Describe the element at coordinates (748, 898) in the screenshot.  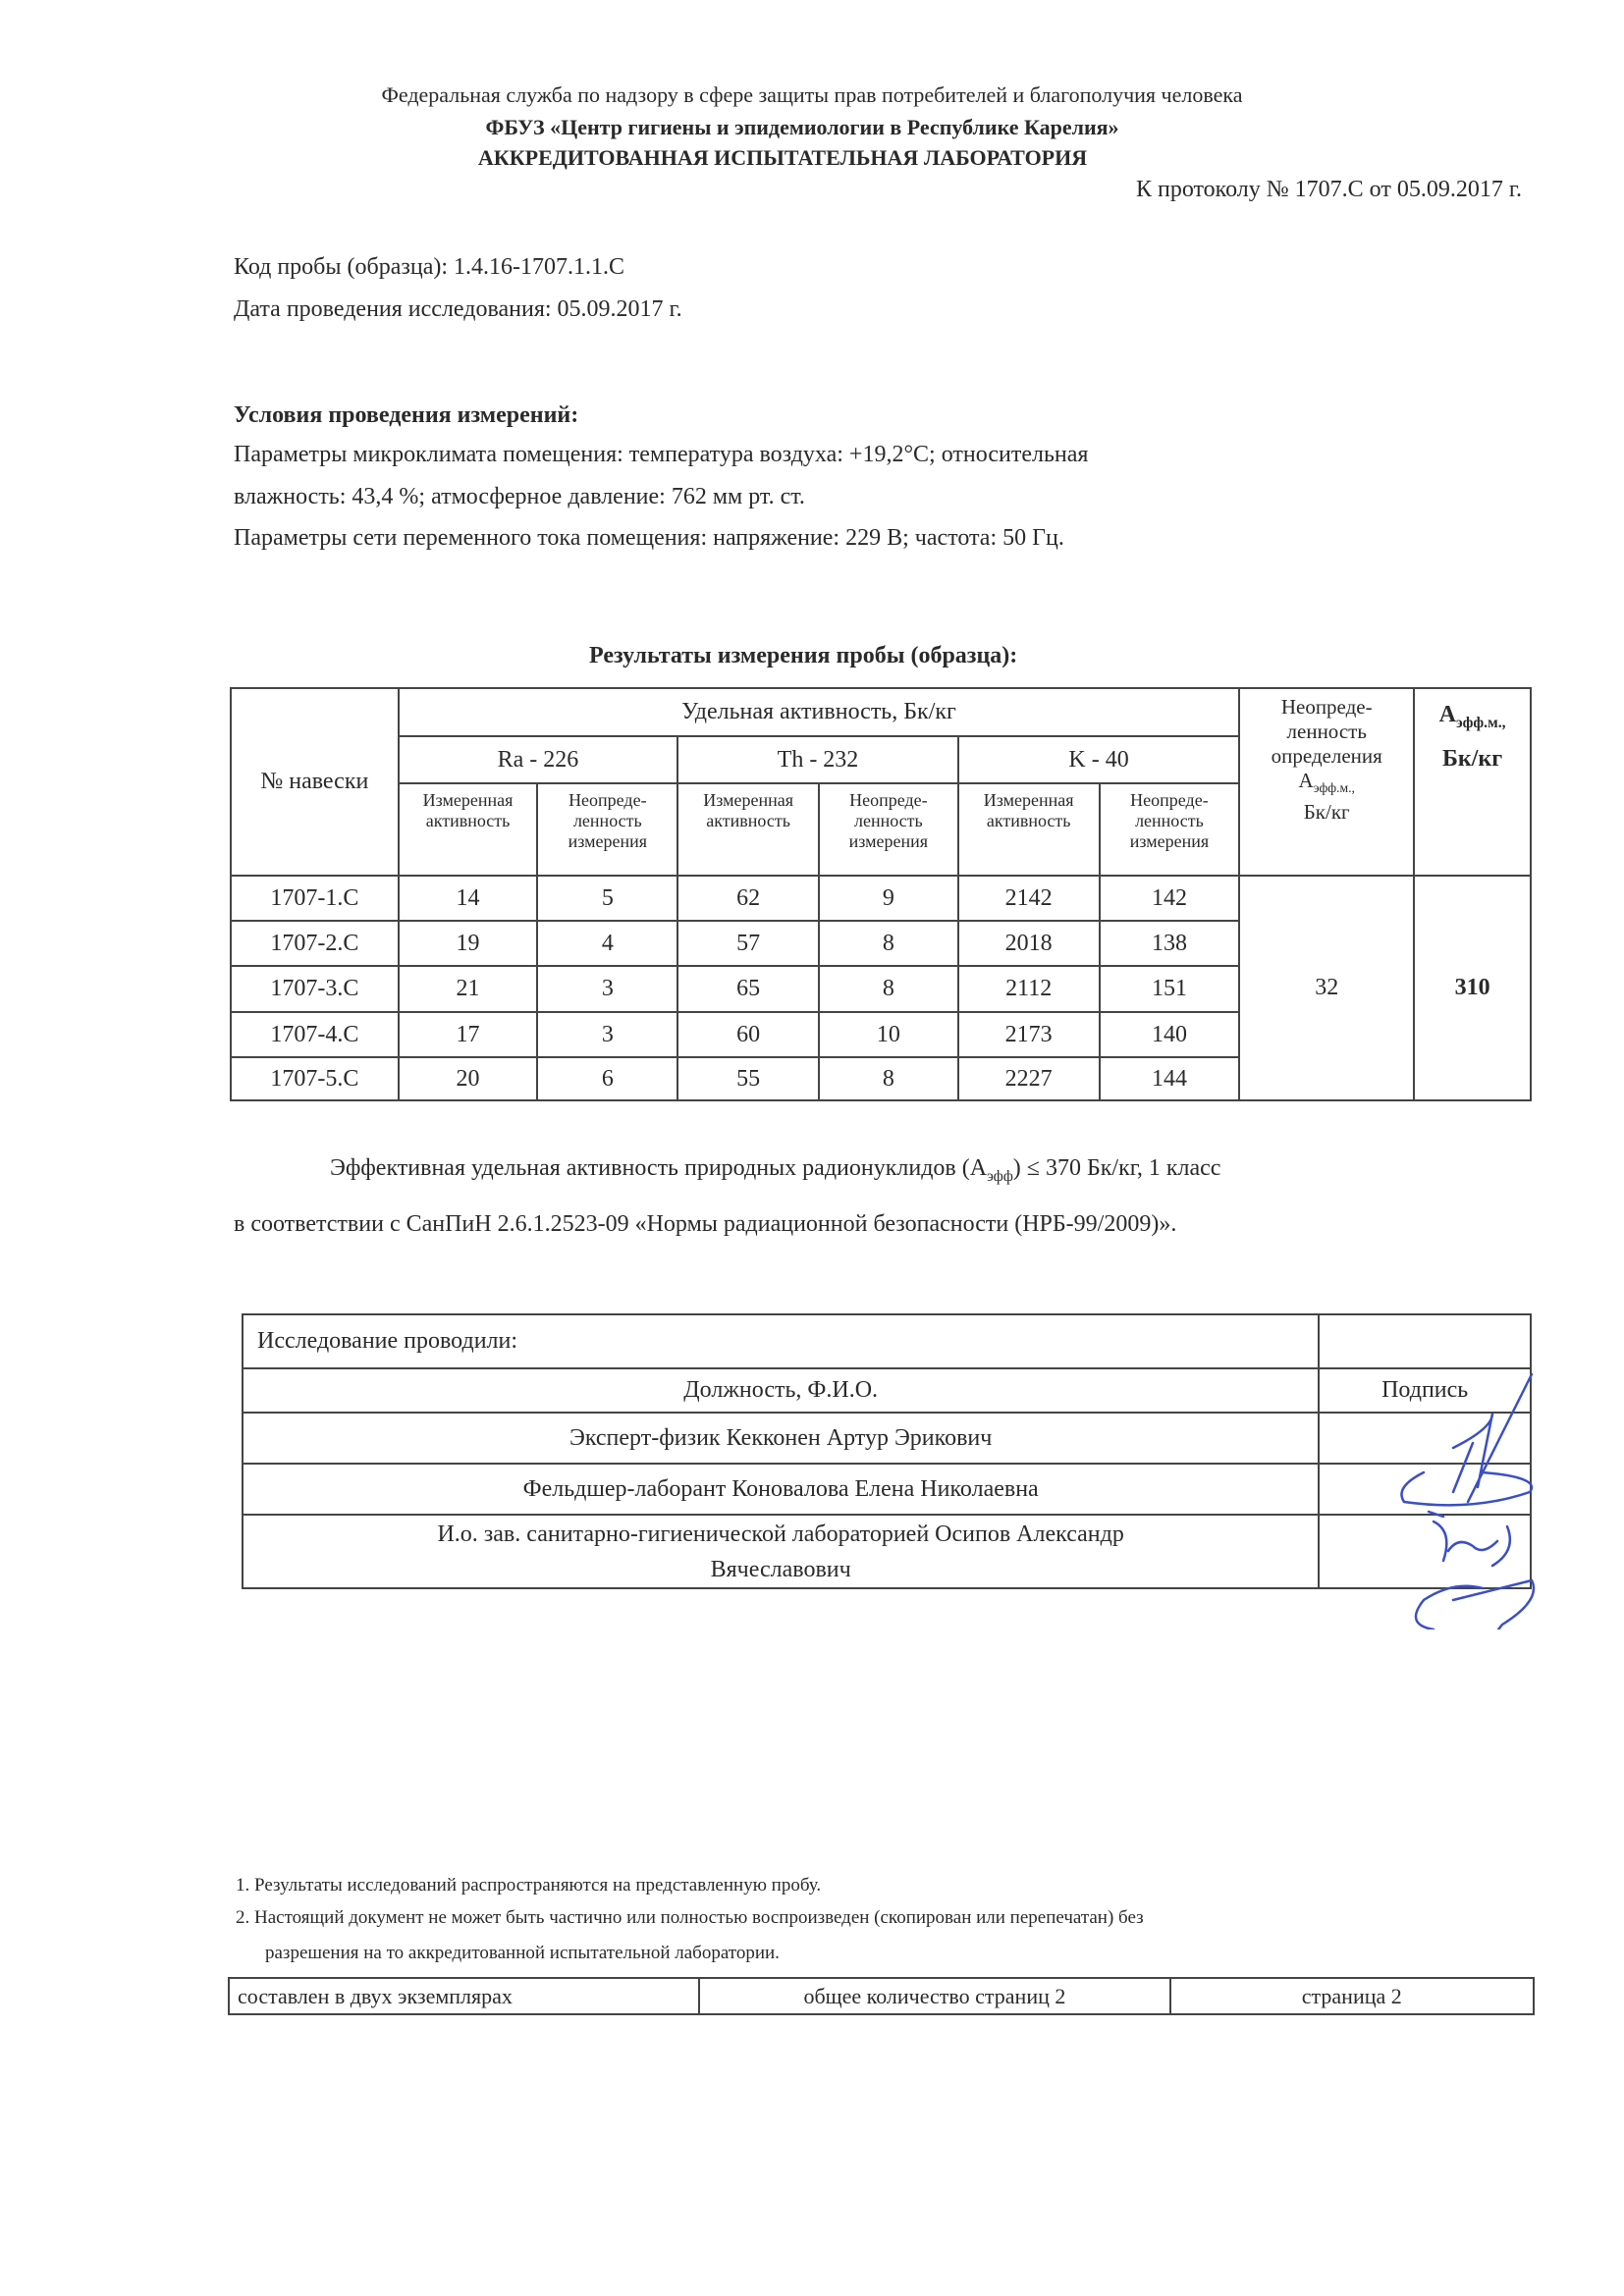
I see `cell-th: 62` at that location.